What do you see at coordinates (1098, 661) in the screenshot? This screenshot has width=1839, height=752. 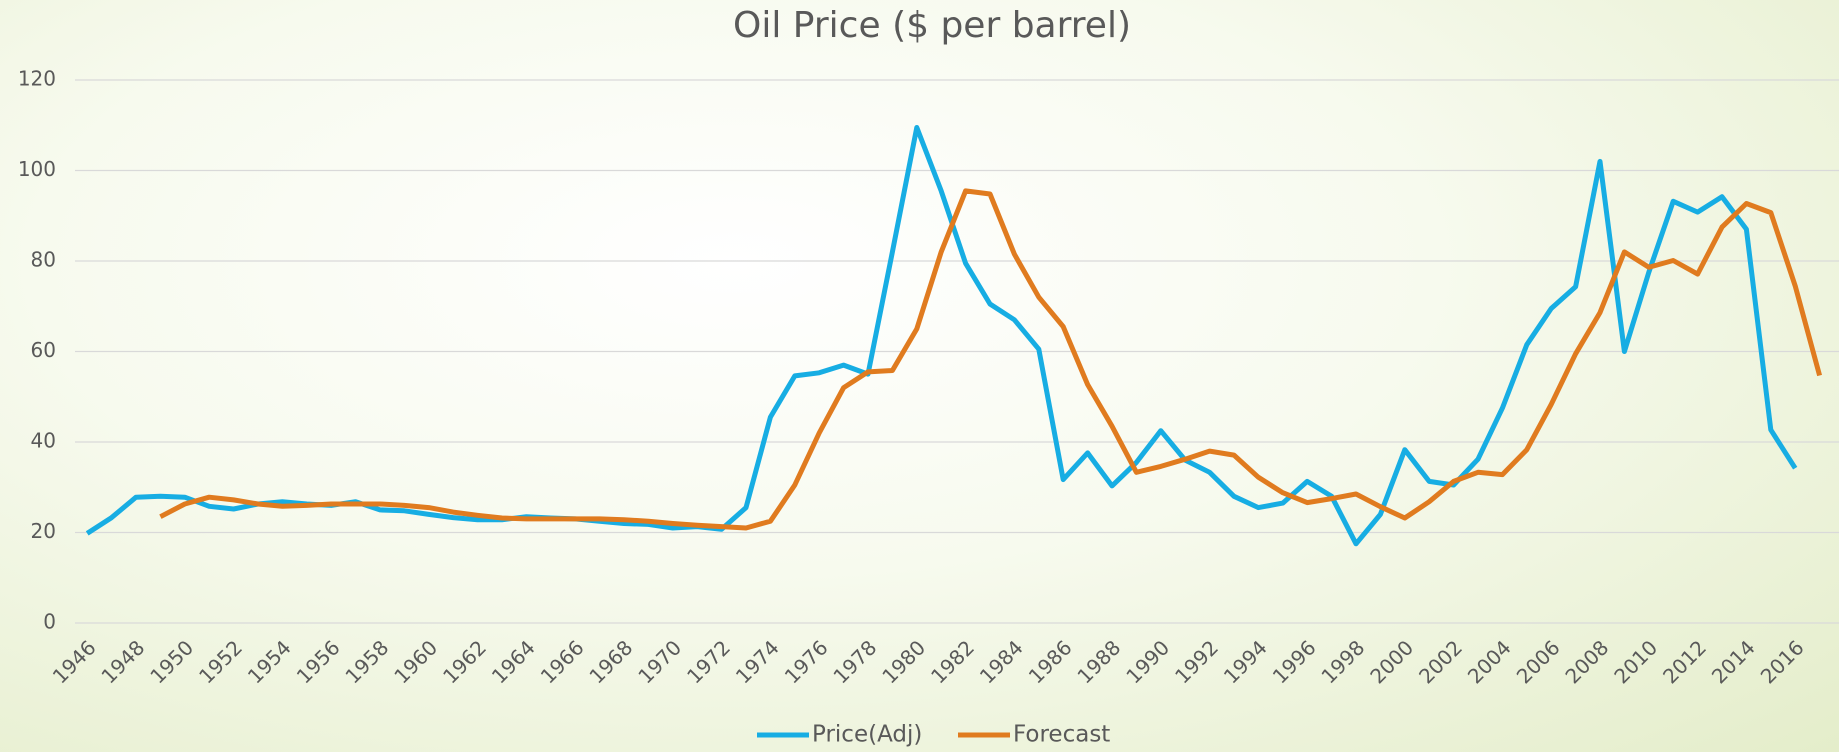 I see `x-tick-label: 1988` at bounding box center [1098, 661].